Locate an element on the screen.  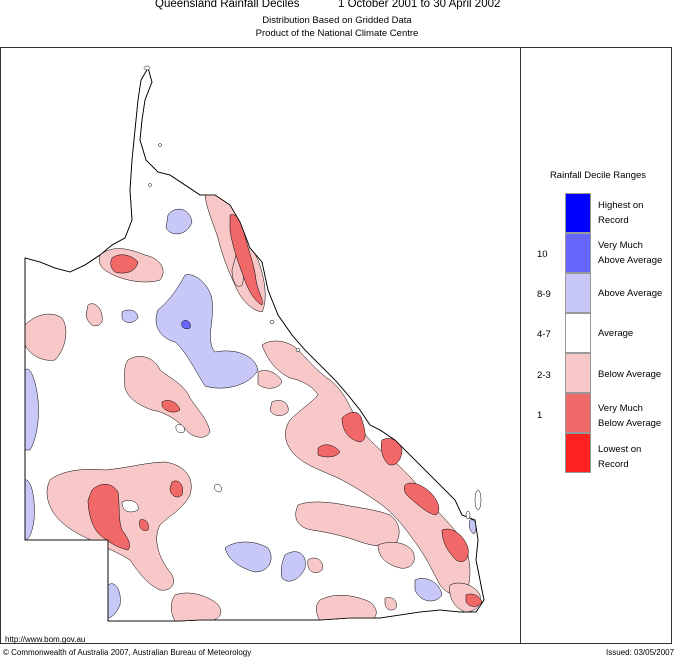
legend-range-4-7: 4-7 is located at coordinates (544, 334).